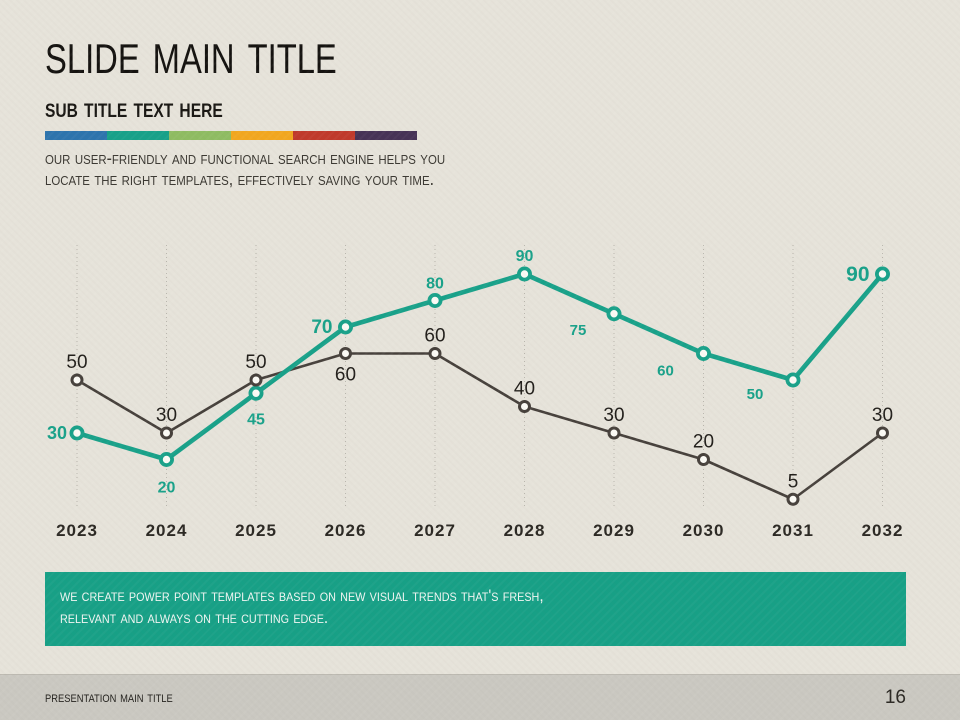 Image resolution: width=960 pixels, height=720 pixels. I want to click on teal-series-data-label: 80, so click(435, 284).